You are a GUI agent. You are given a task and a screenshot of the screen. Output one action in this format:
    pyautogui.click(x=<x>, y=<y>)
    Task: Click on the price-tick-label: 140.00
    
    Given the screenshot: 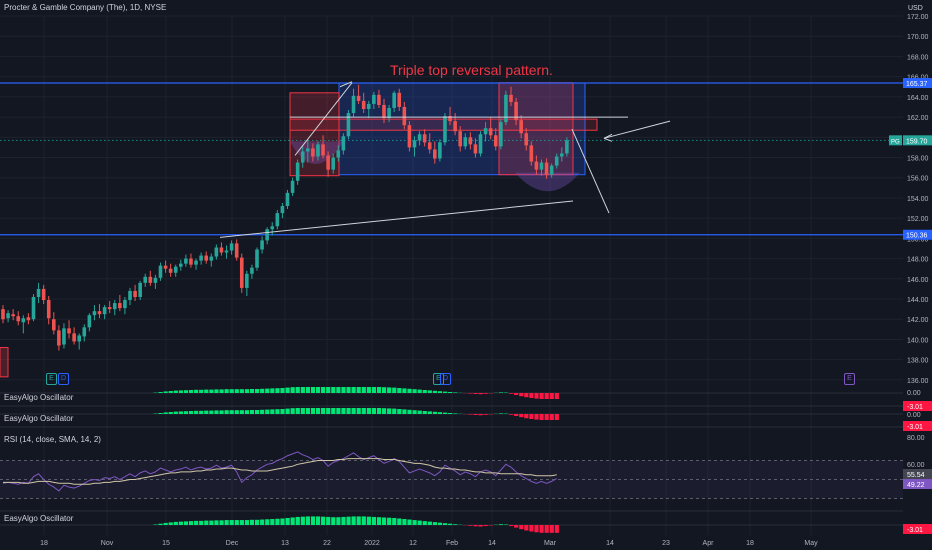 What is the action you would take?
    pyautogui.click(x=918, y=340)
    